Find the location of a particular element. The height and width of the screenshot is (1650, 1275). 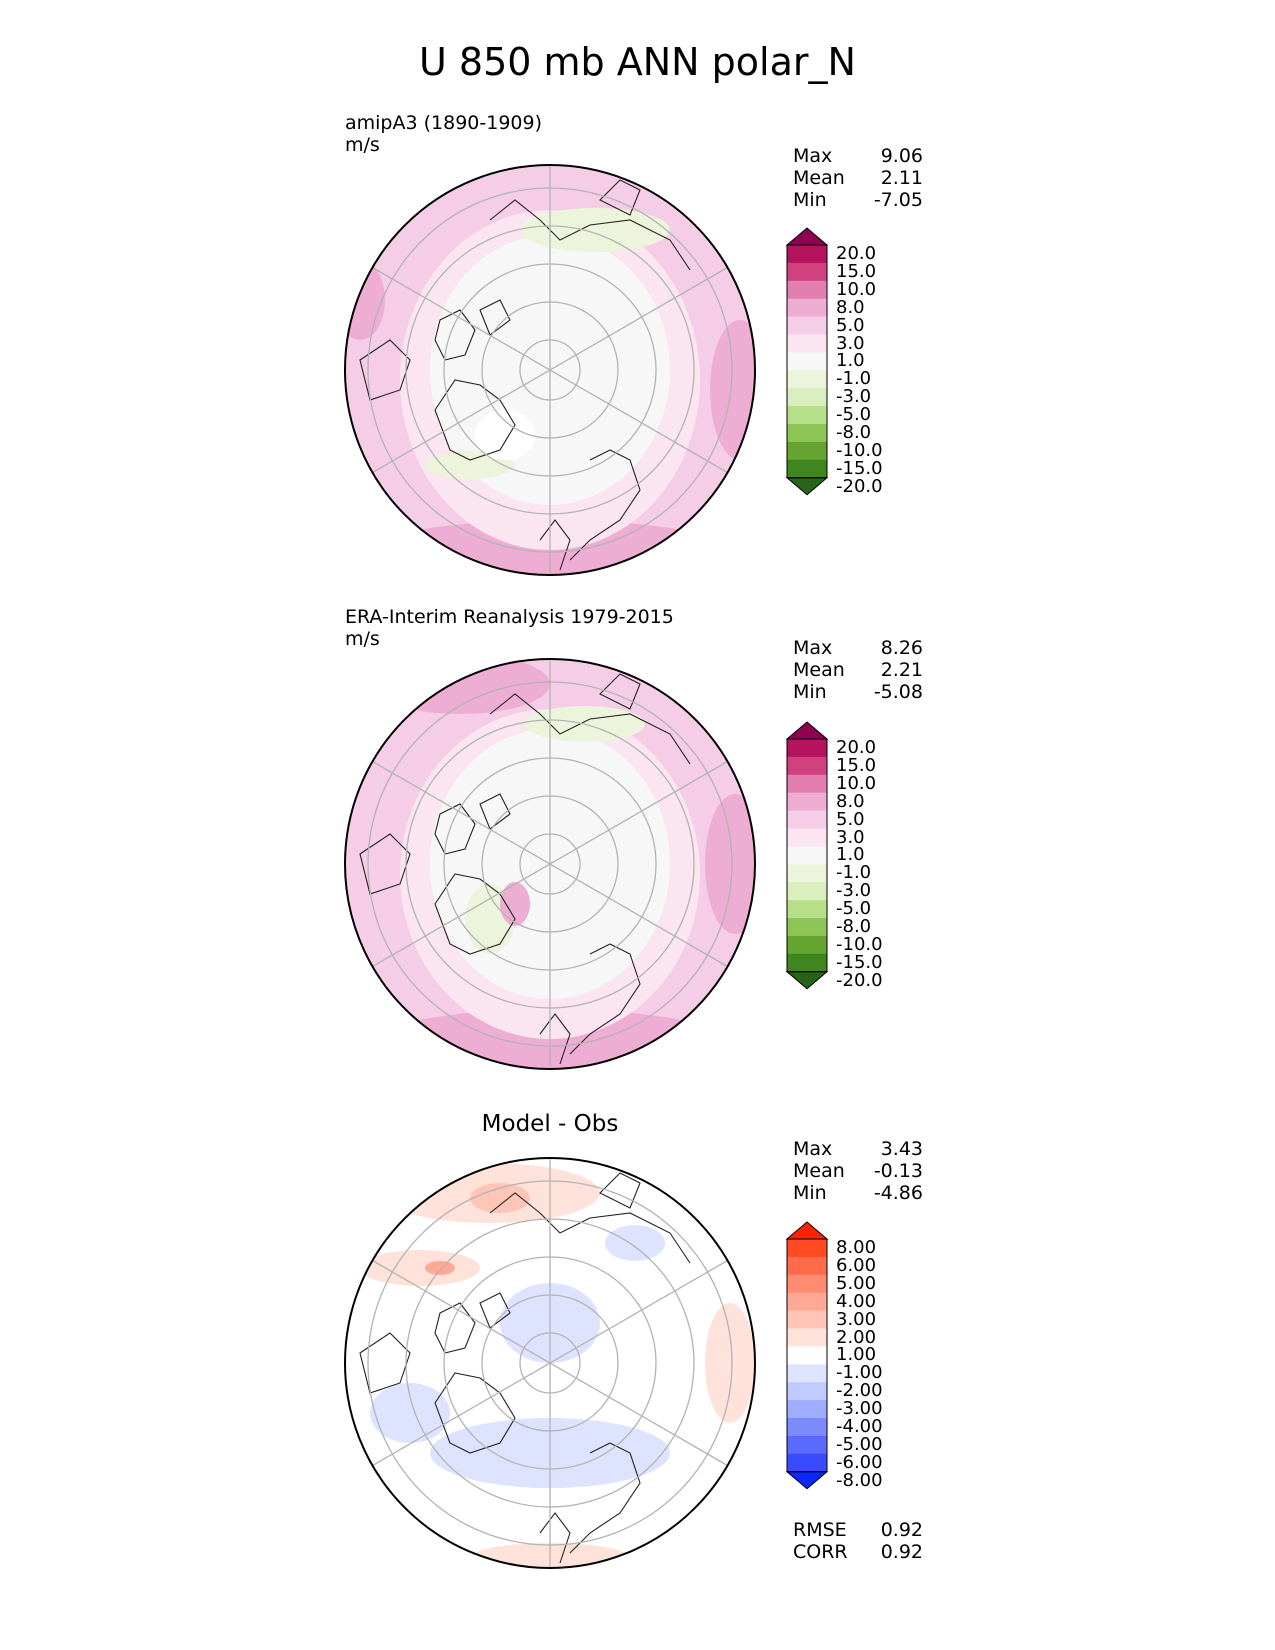

figure-title: U 850 mb ANN polar_N is located at coordinates (637, 62).